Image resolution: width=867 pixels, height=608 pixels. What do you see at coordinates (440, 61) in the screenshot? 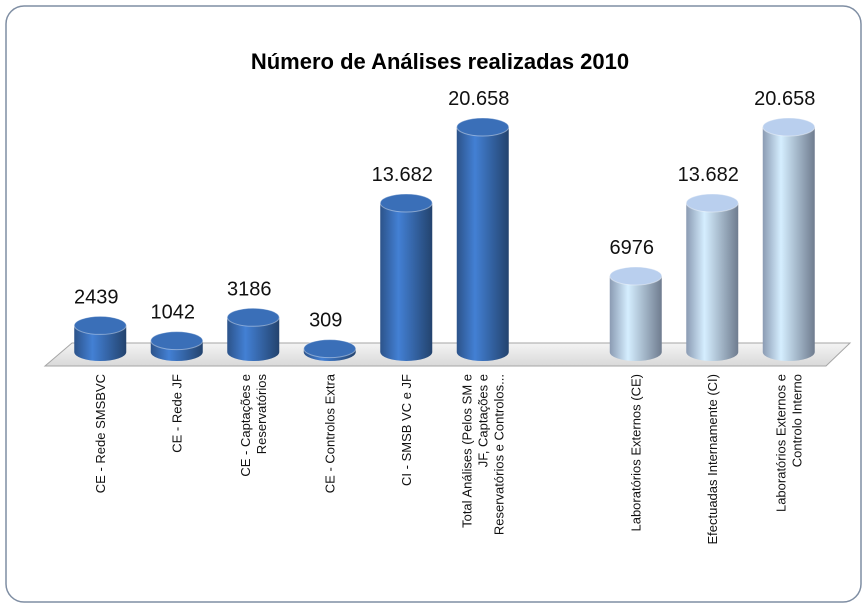
I see `chart-title: Número de Análises realizadas 2010` at bounding box center [440, 61].